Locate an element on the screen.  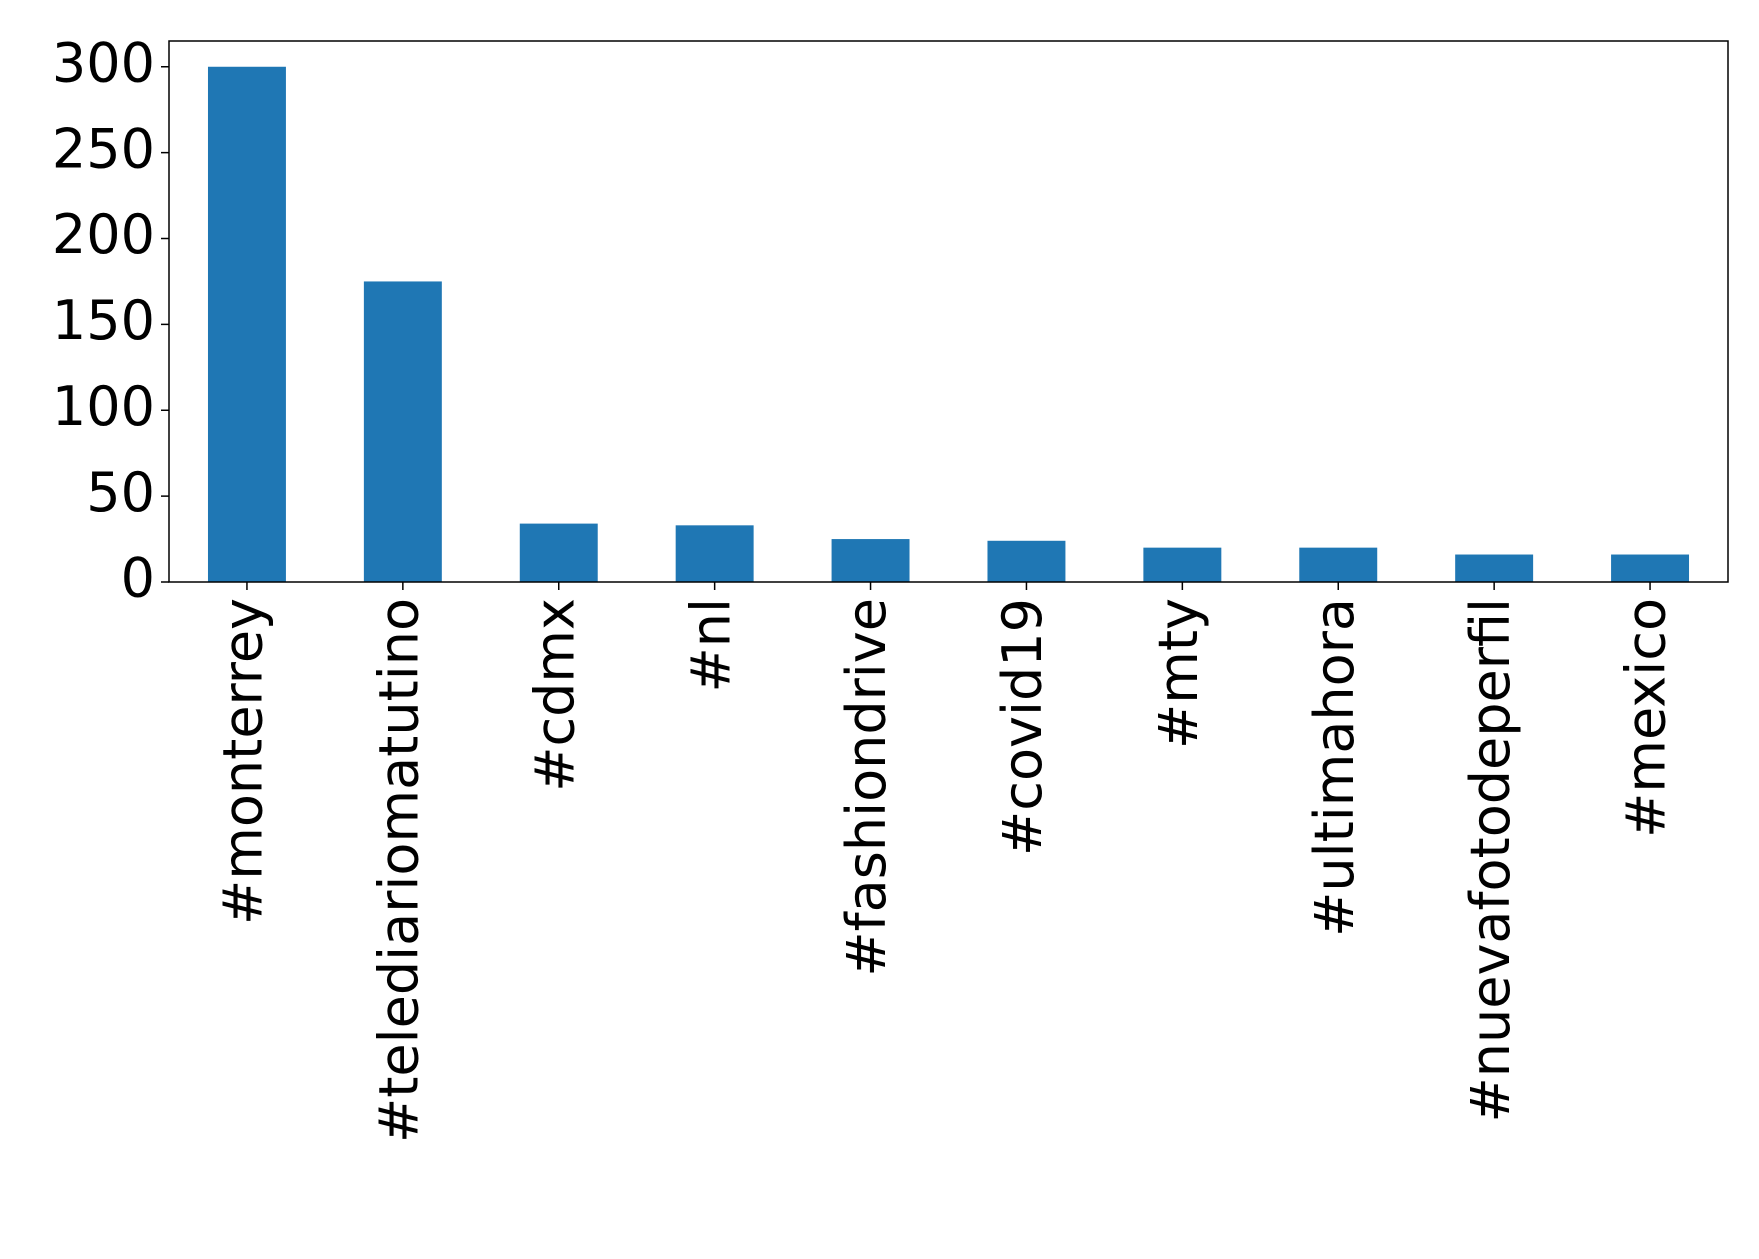
y-tick-label: 100 is located at coordinates (103, 406).